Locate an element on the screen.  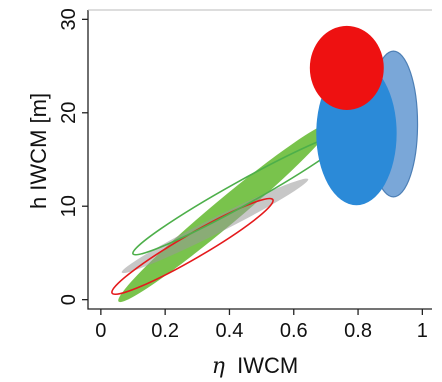
y-tick-label: 0 is located at coordinates (69, 299).